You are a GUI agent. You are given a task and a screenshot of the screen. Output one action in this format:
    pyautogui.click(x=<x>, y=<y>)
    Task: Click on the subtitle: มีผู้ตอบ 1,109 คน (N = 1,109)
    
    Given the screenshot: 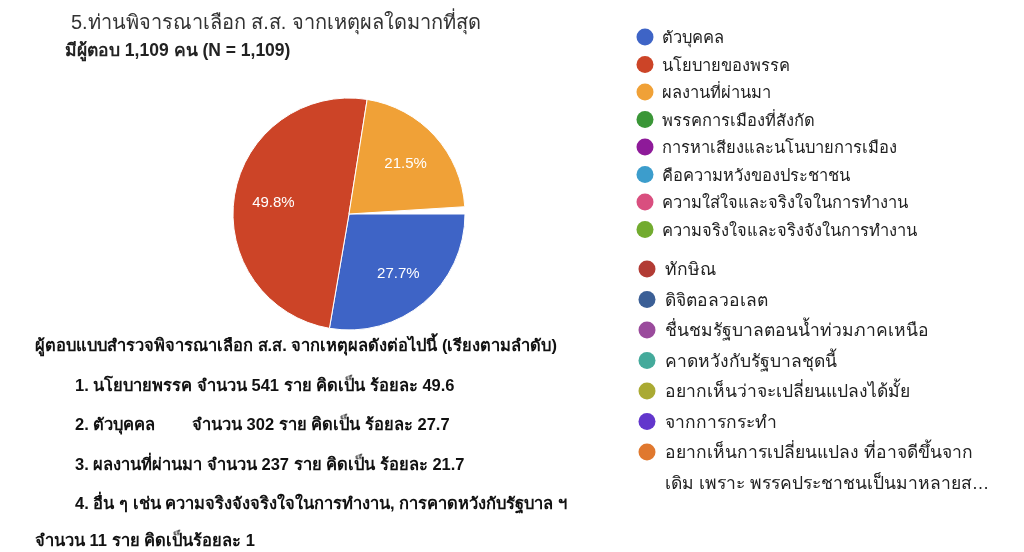 What is the action you would take?
    pyautogui.click(x=178, y=50)
    